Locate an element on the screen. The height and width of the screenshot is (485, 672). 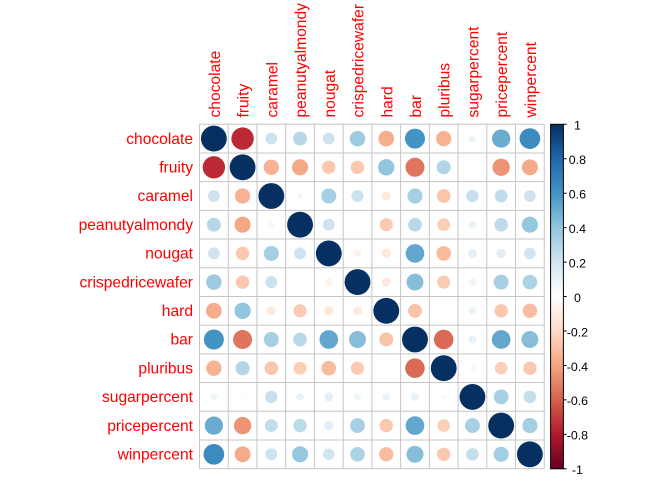
svg-text: 1 is located at coordinates (577, 126).